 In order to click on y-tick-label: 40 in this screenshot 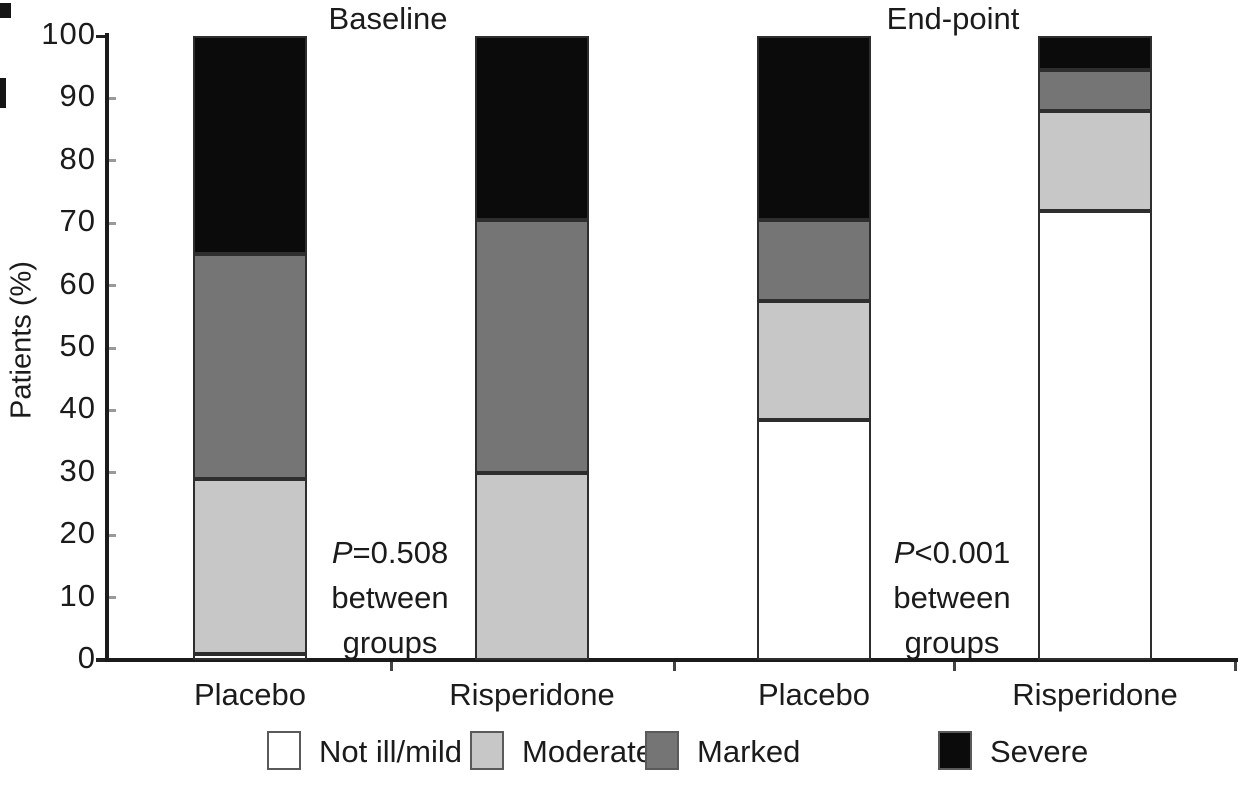, I will do `click(77, 408)`.